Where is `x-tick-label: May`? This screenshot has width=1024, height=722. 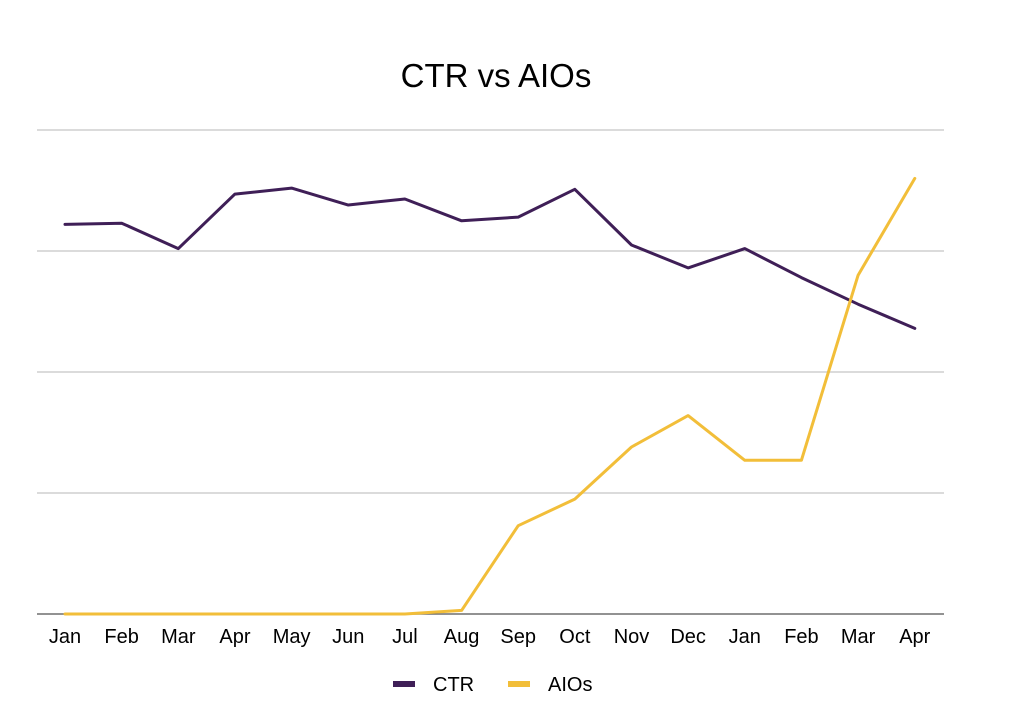 x-tick-label: May is located at coordinates (292, 637).